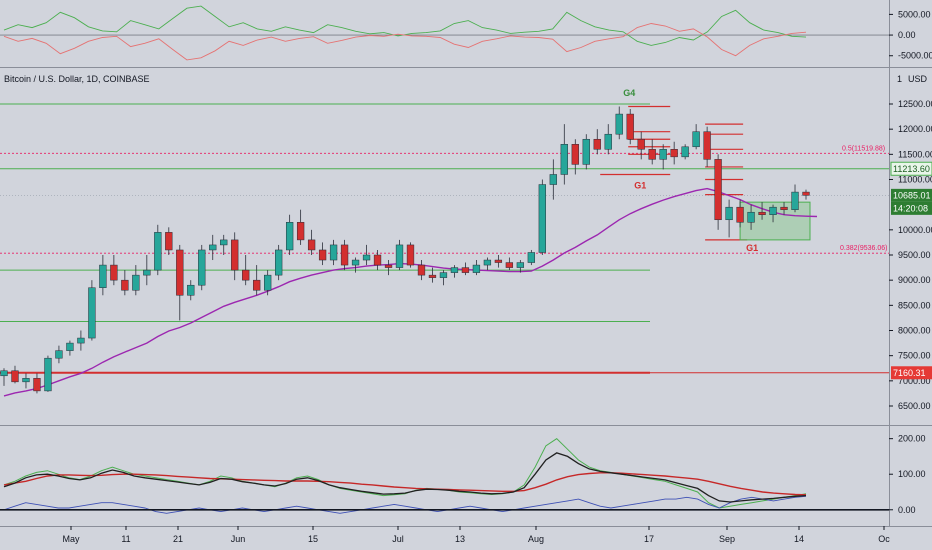  Describe the element at coordinates (907, 35) in the screenshot. I see `oscillator-tick-label: 0.00` at that location.